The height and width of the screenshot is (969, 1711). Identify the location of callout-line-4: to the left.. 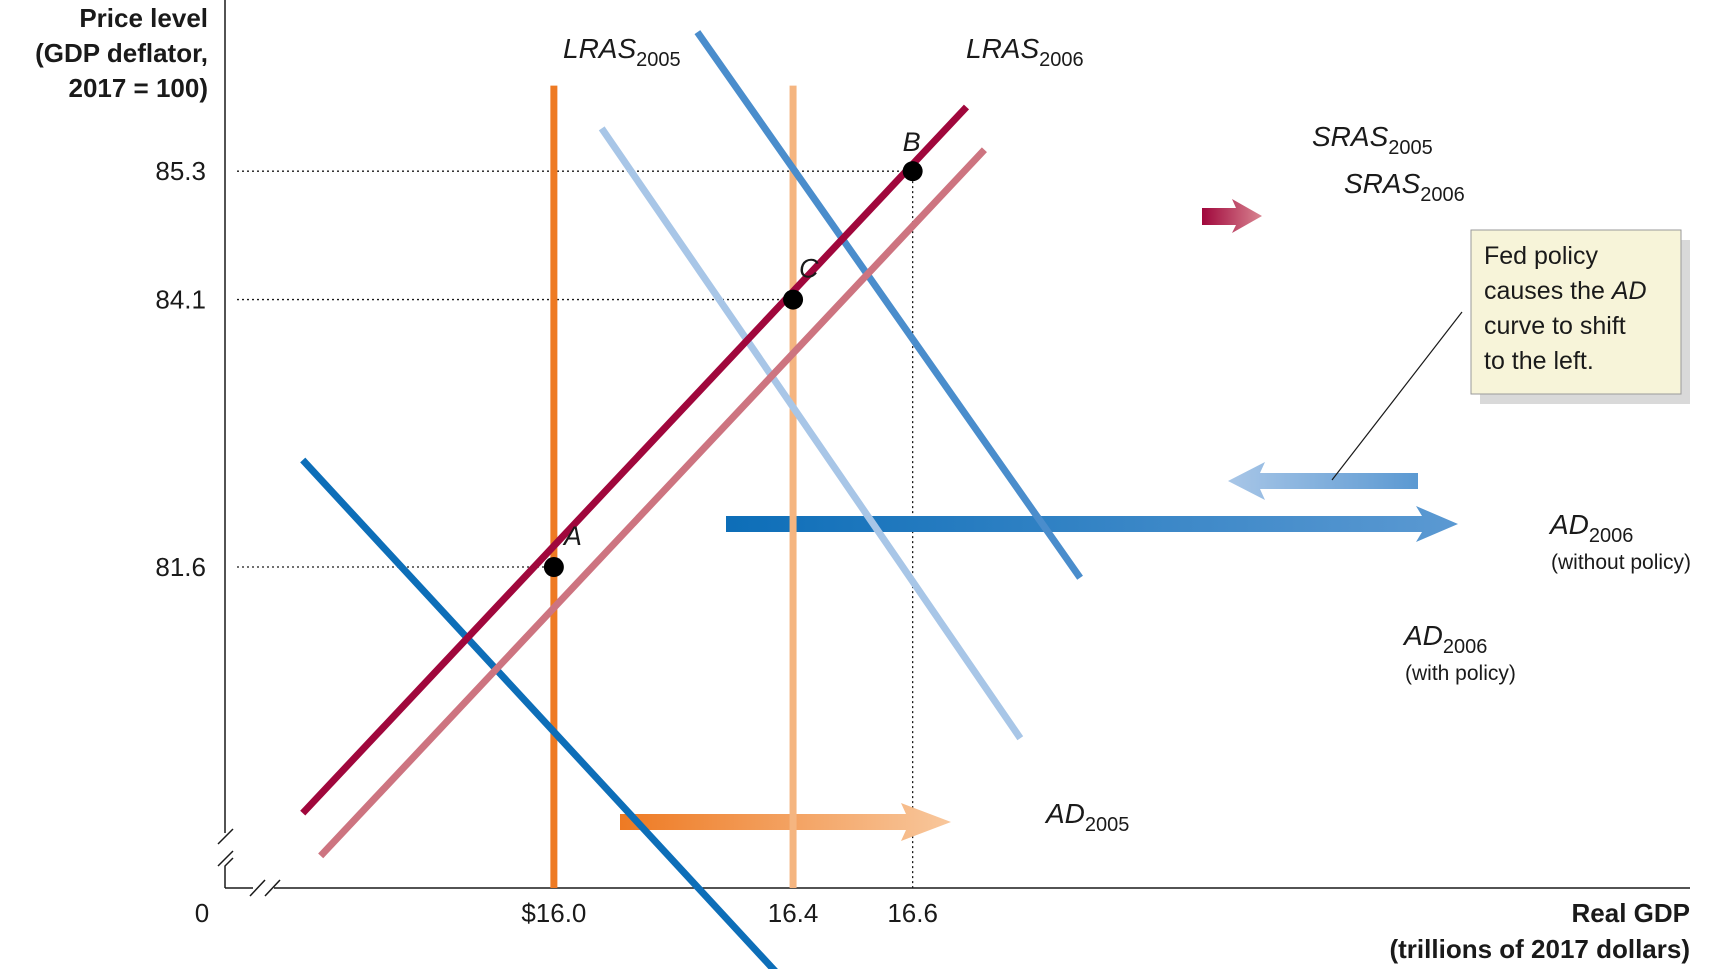
(1539, 361).